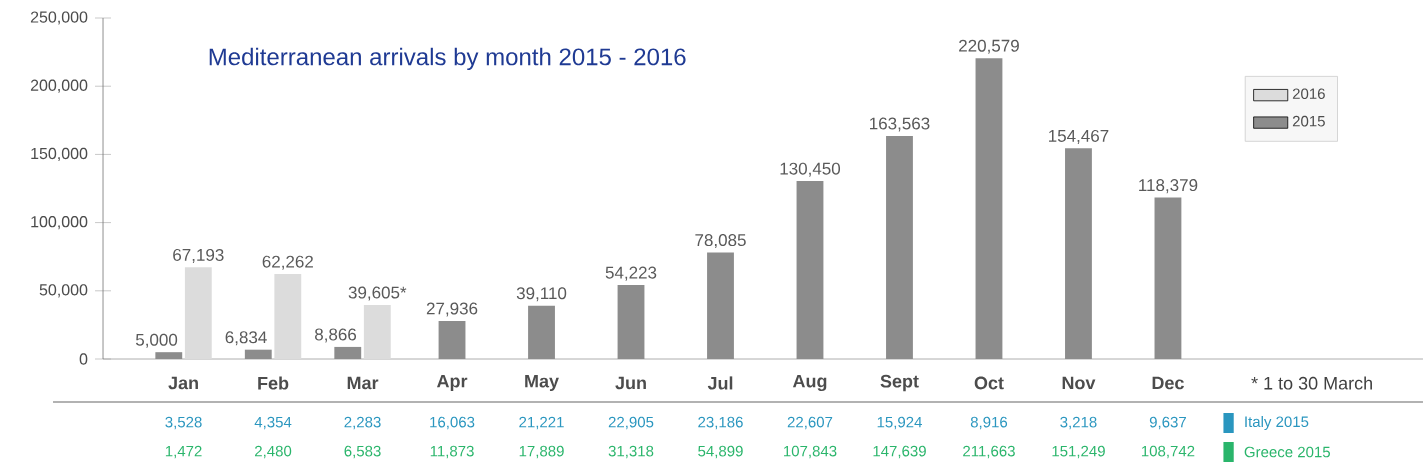 Image resolution: width=1423 pixels, height=463 pixels. What do you see at coordinates (59, 18) in the screenshot?
I see `y-tick-label: 250,000` at bounding box center [59, 18].